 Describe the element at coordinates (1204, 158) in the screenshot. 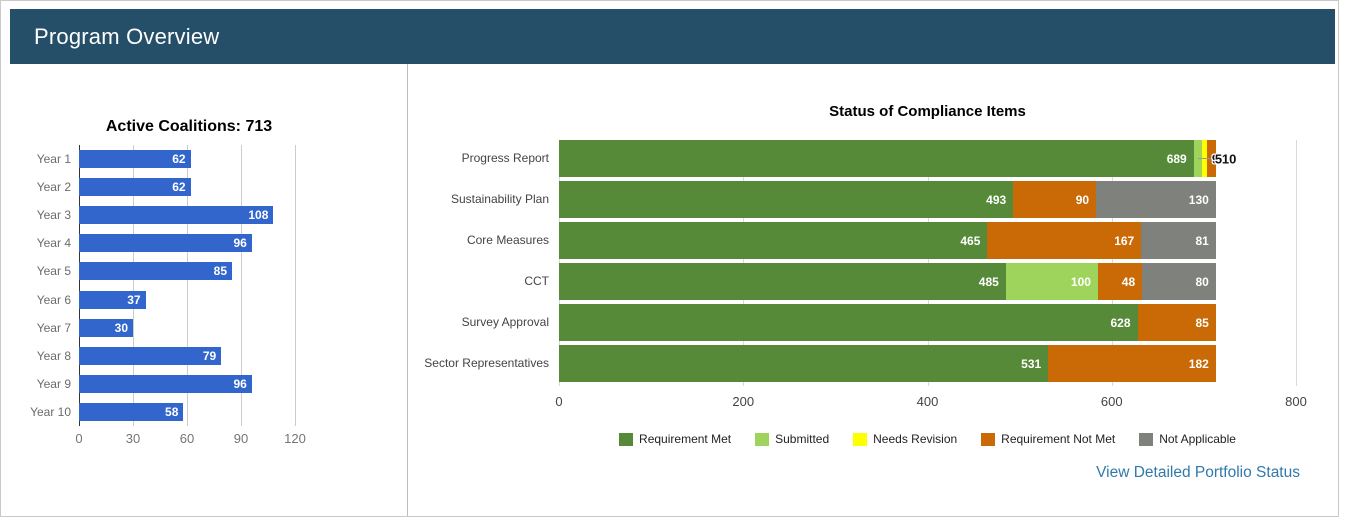

I see `annotation-leader-line` at that location.